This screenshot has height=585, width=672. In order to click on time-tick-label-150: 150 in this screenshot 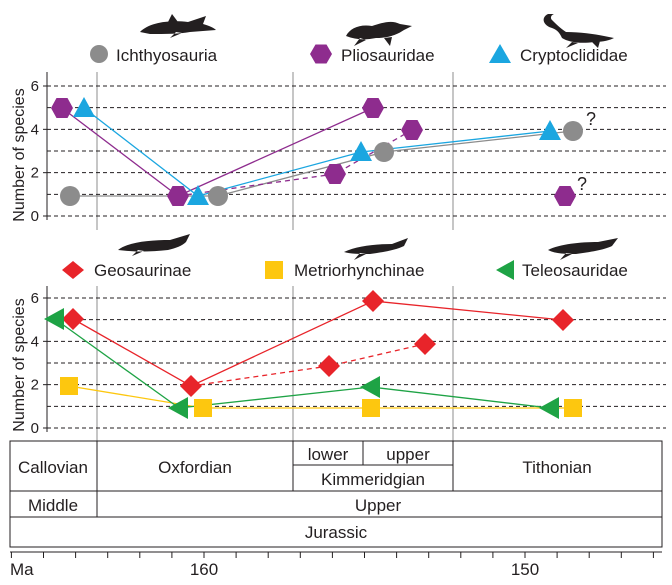, I will do `click(525, 569)`.